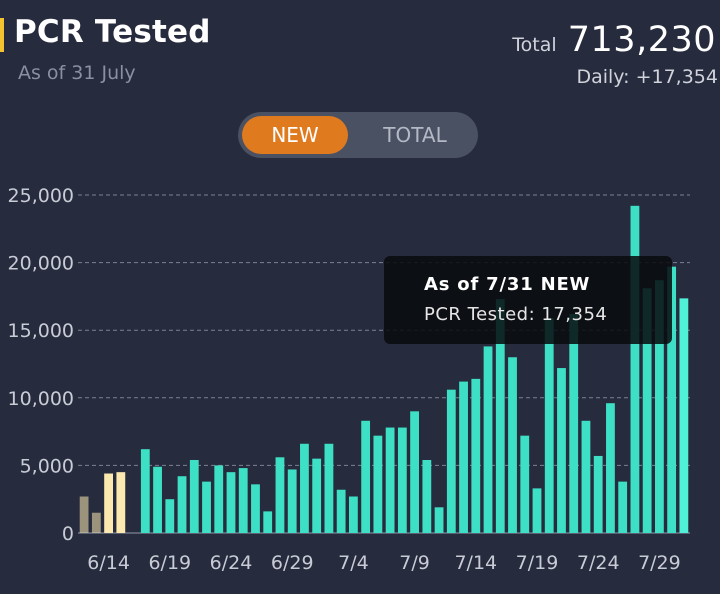  I want to click on y-tick-label: 0, so click(68, 534).